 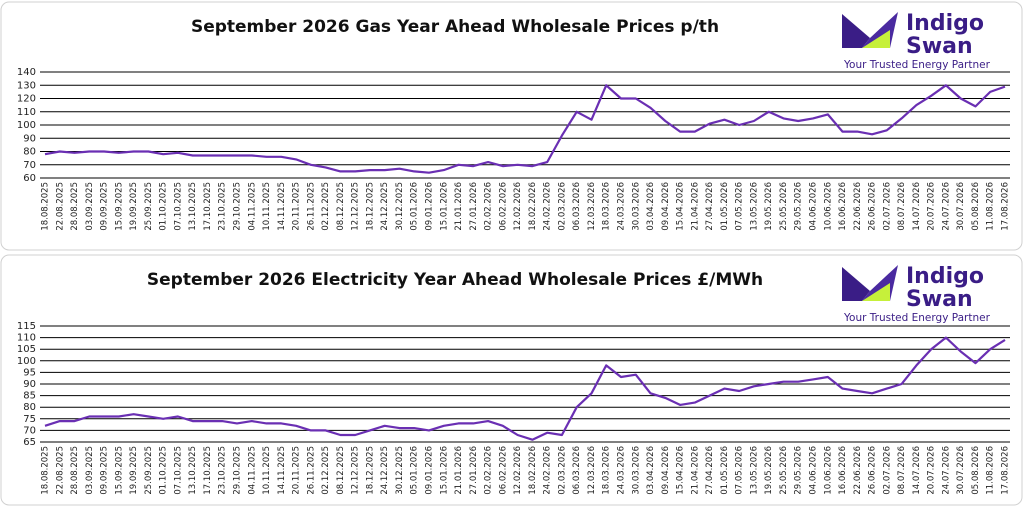 What do you see at coordinates (991, 470) in the screenshot?
I see `x-tick-label: 11.08.2026` at bounding box center [991, 470].